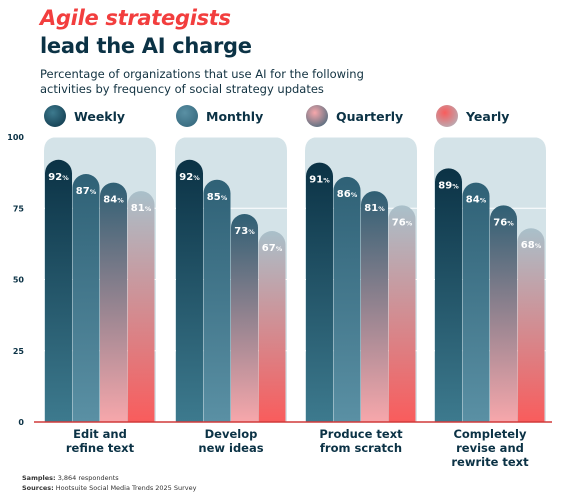 Image resolution: width=578 pixels, height=502 pixels. Describe the element at coordinates (370, 116) in the screenshot. I see `legend-label-quarterly: Quarterly` at that location.